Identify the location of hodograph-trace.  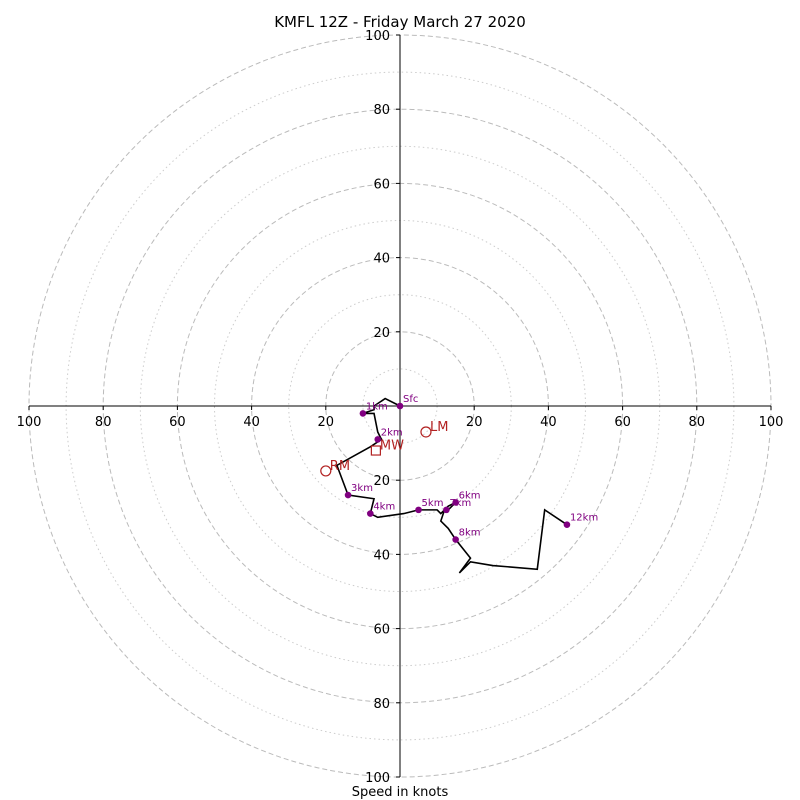
(451, 485).